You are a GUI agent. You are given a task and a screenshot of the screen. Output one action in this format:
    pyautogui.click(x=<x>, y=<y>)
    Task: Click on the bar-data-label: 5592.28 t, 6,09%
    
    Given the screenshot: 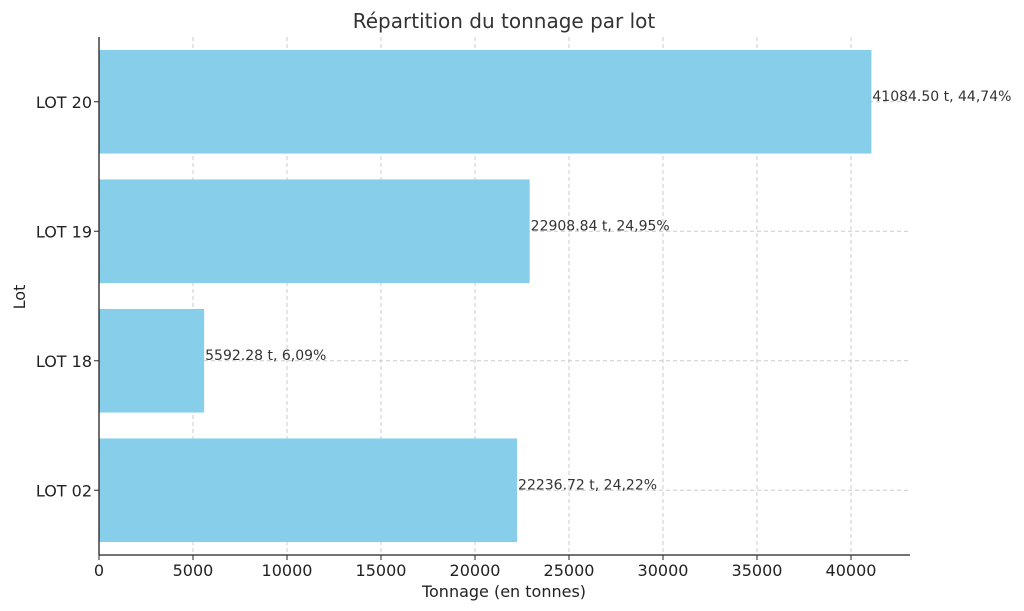 What is the action you would take?
    pyautogui.click(x=265, y=356)
    